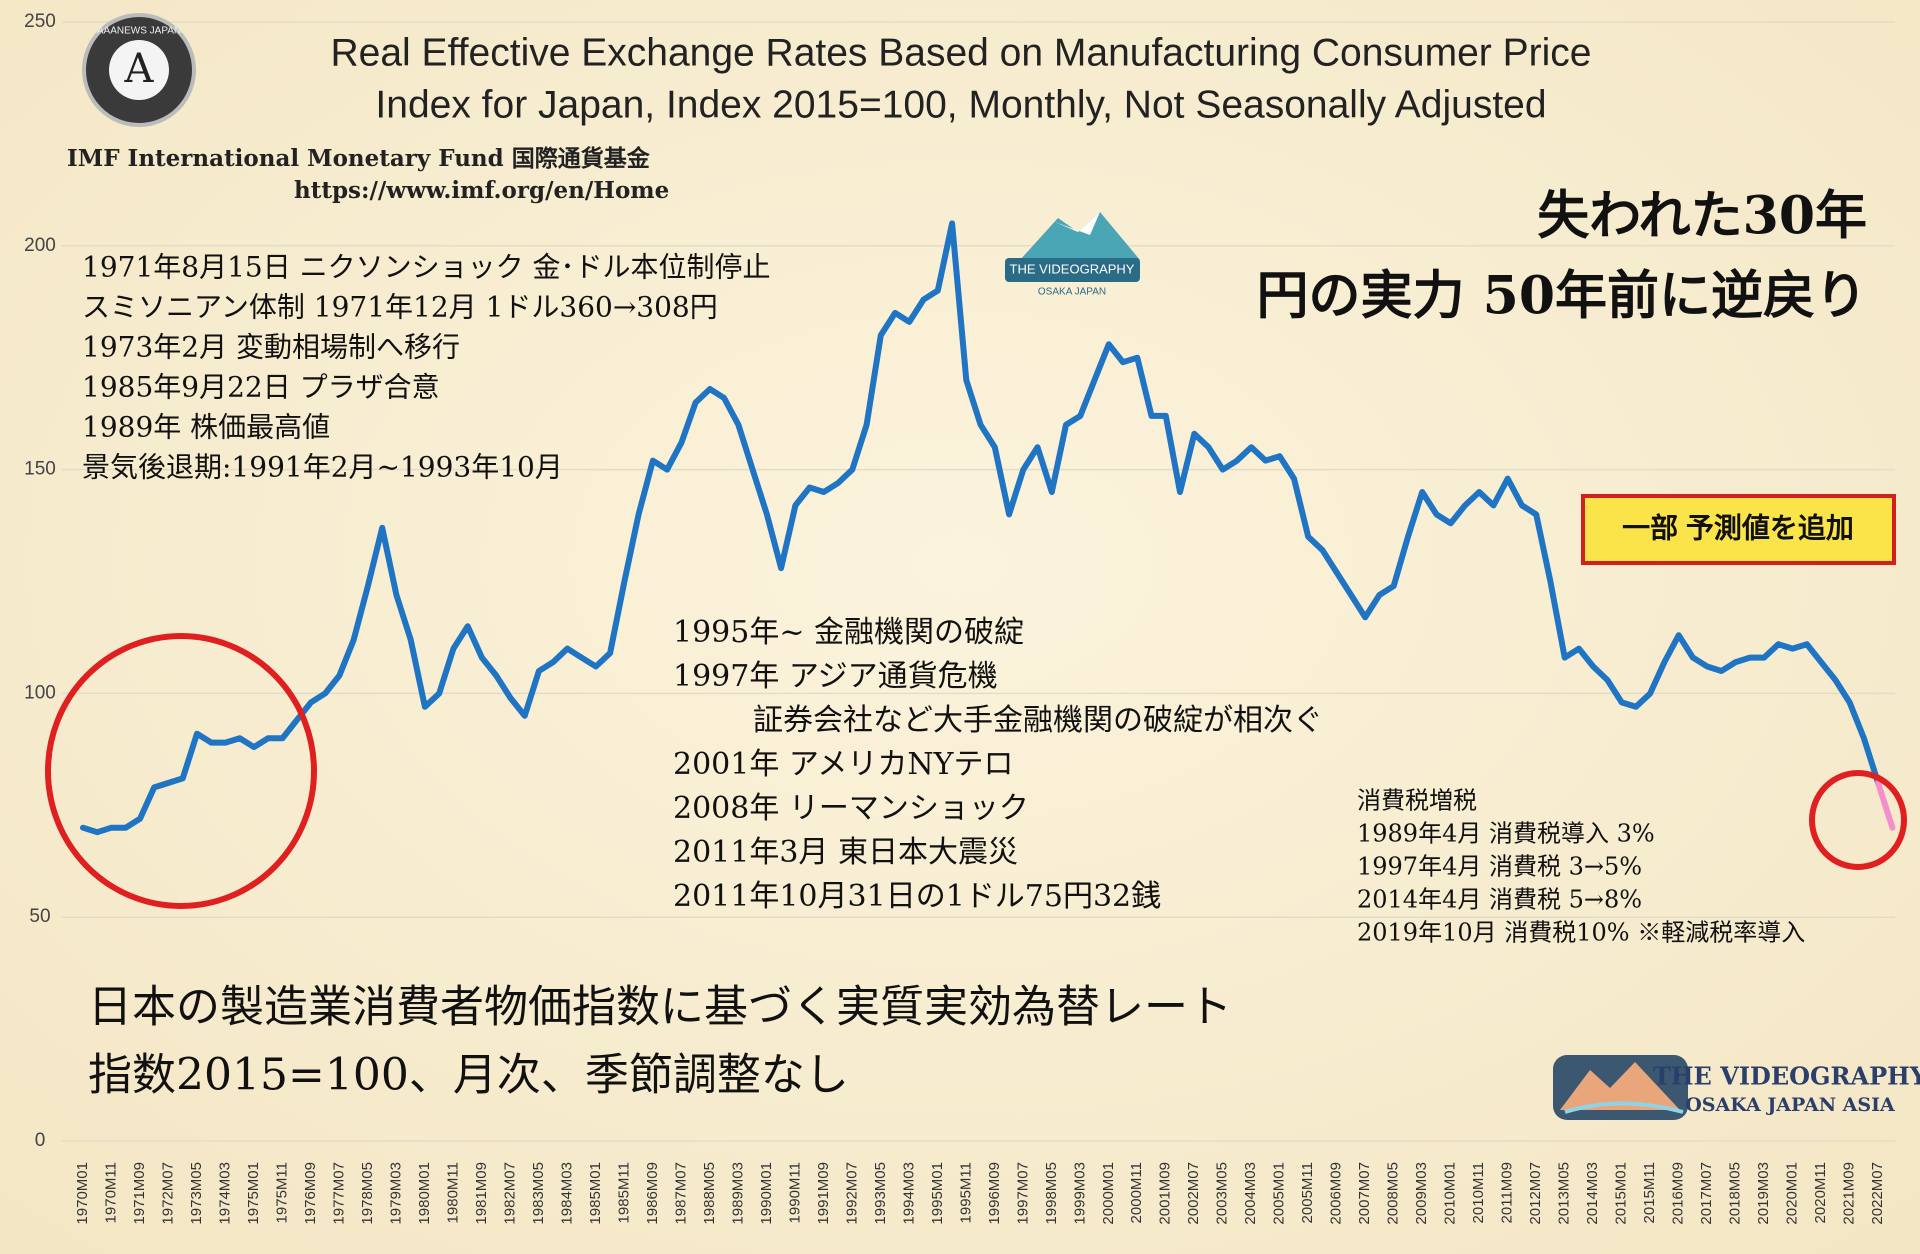  I want to click on x-tick-label: 2001M09, so click(1165, 1193).